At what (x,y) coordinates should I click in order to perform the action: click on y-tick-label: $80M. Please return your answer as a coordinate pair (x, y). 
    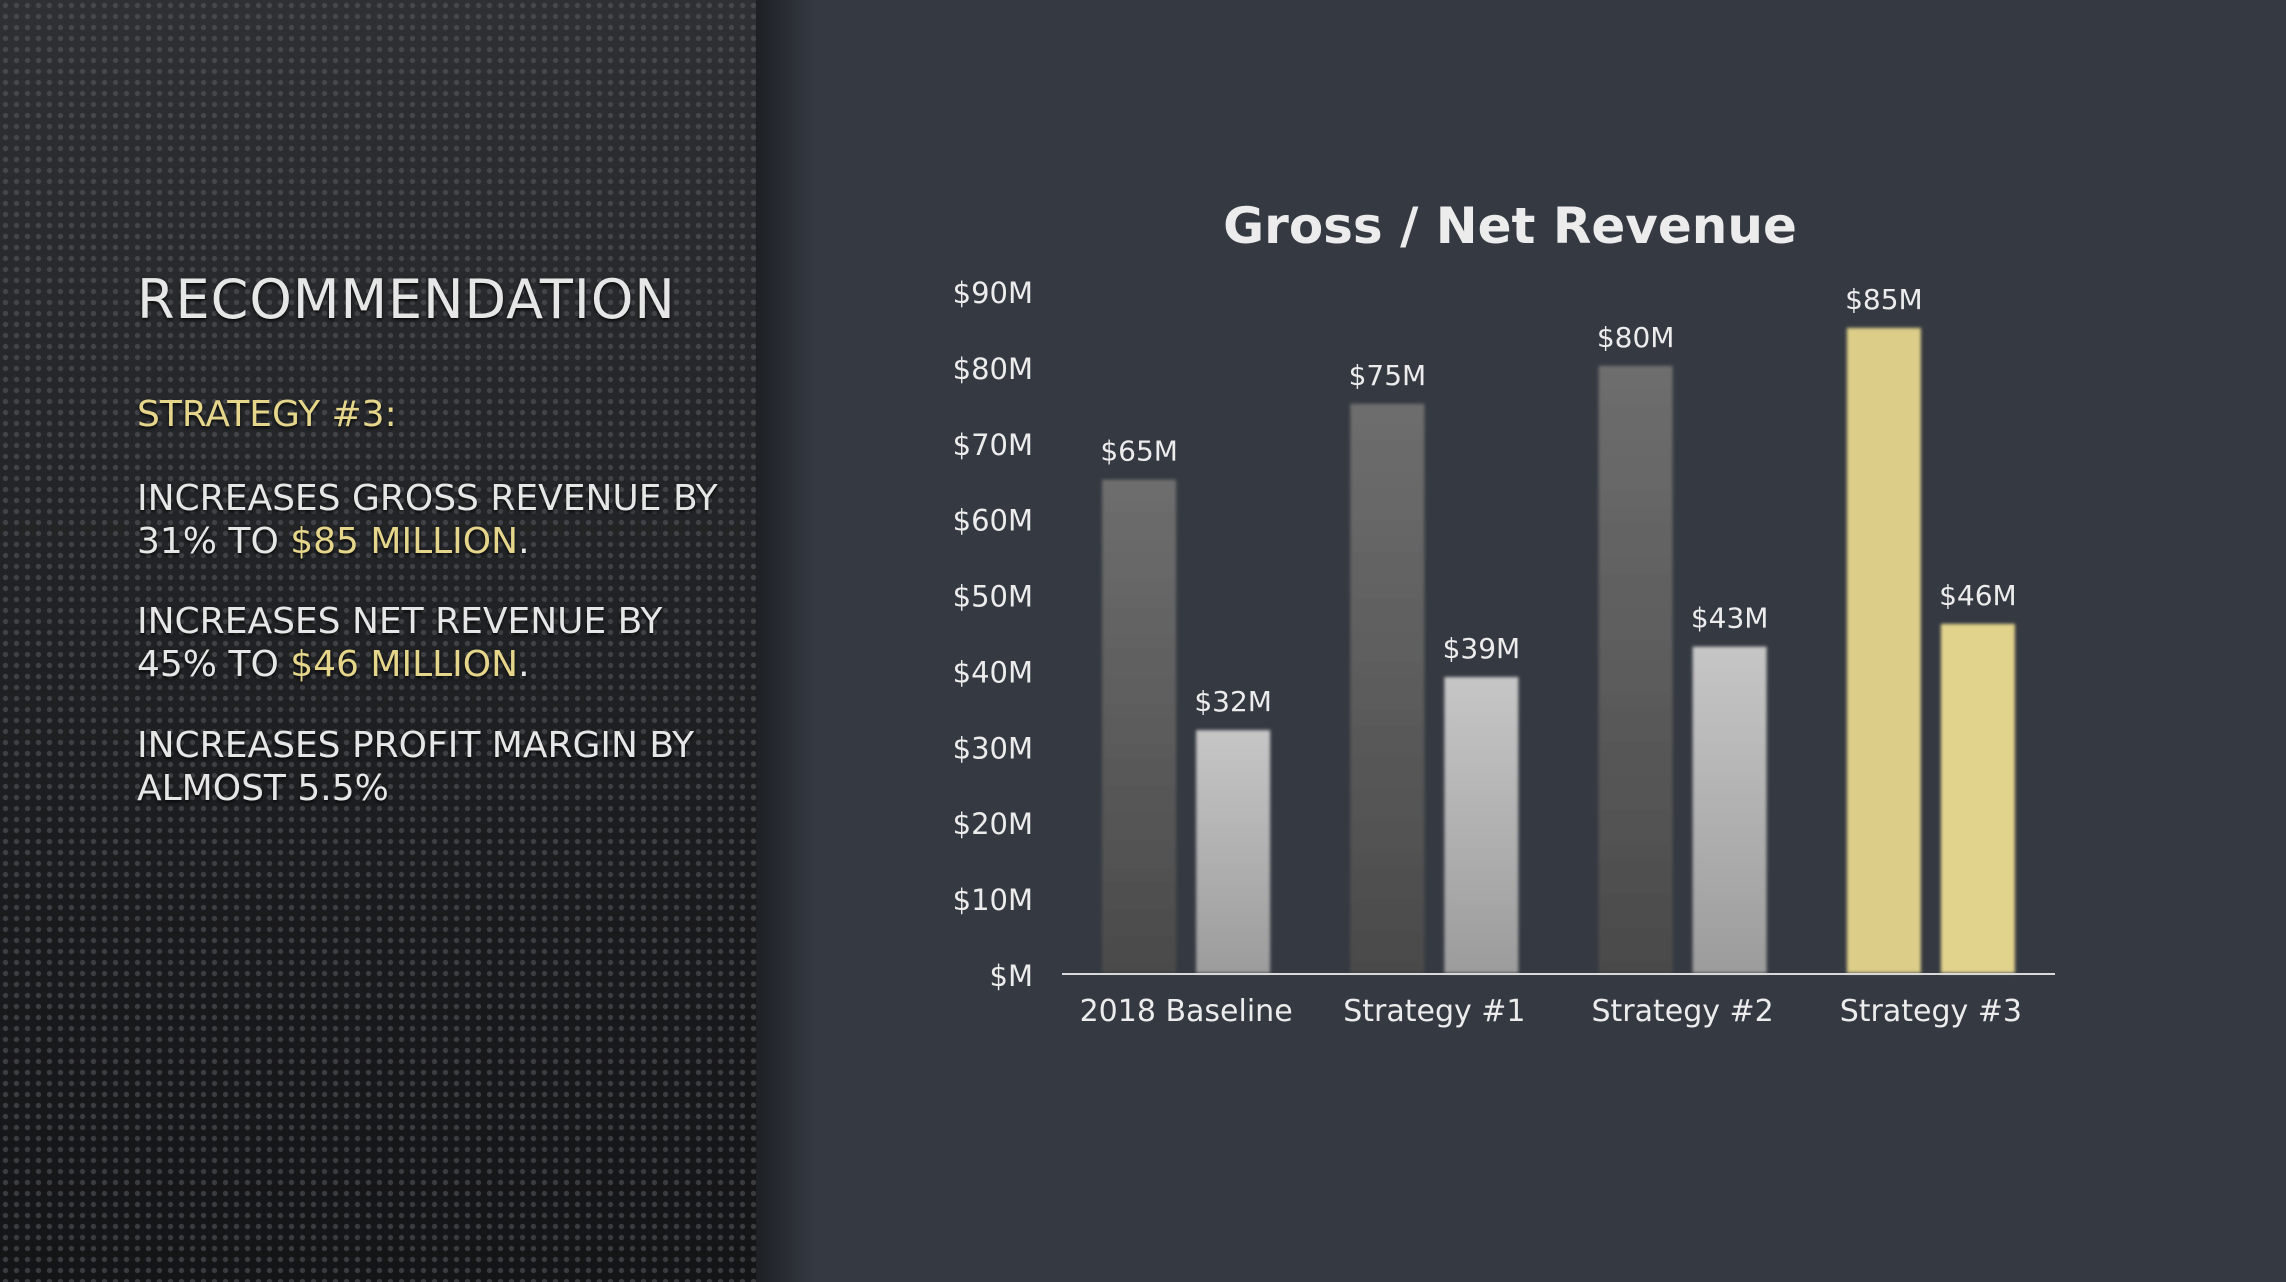
    Looking at the image, I should click on (993, 369).